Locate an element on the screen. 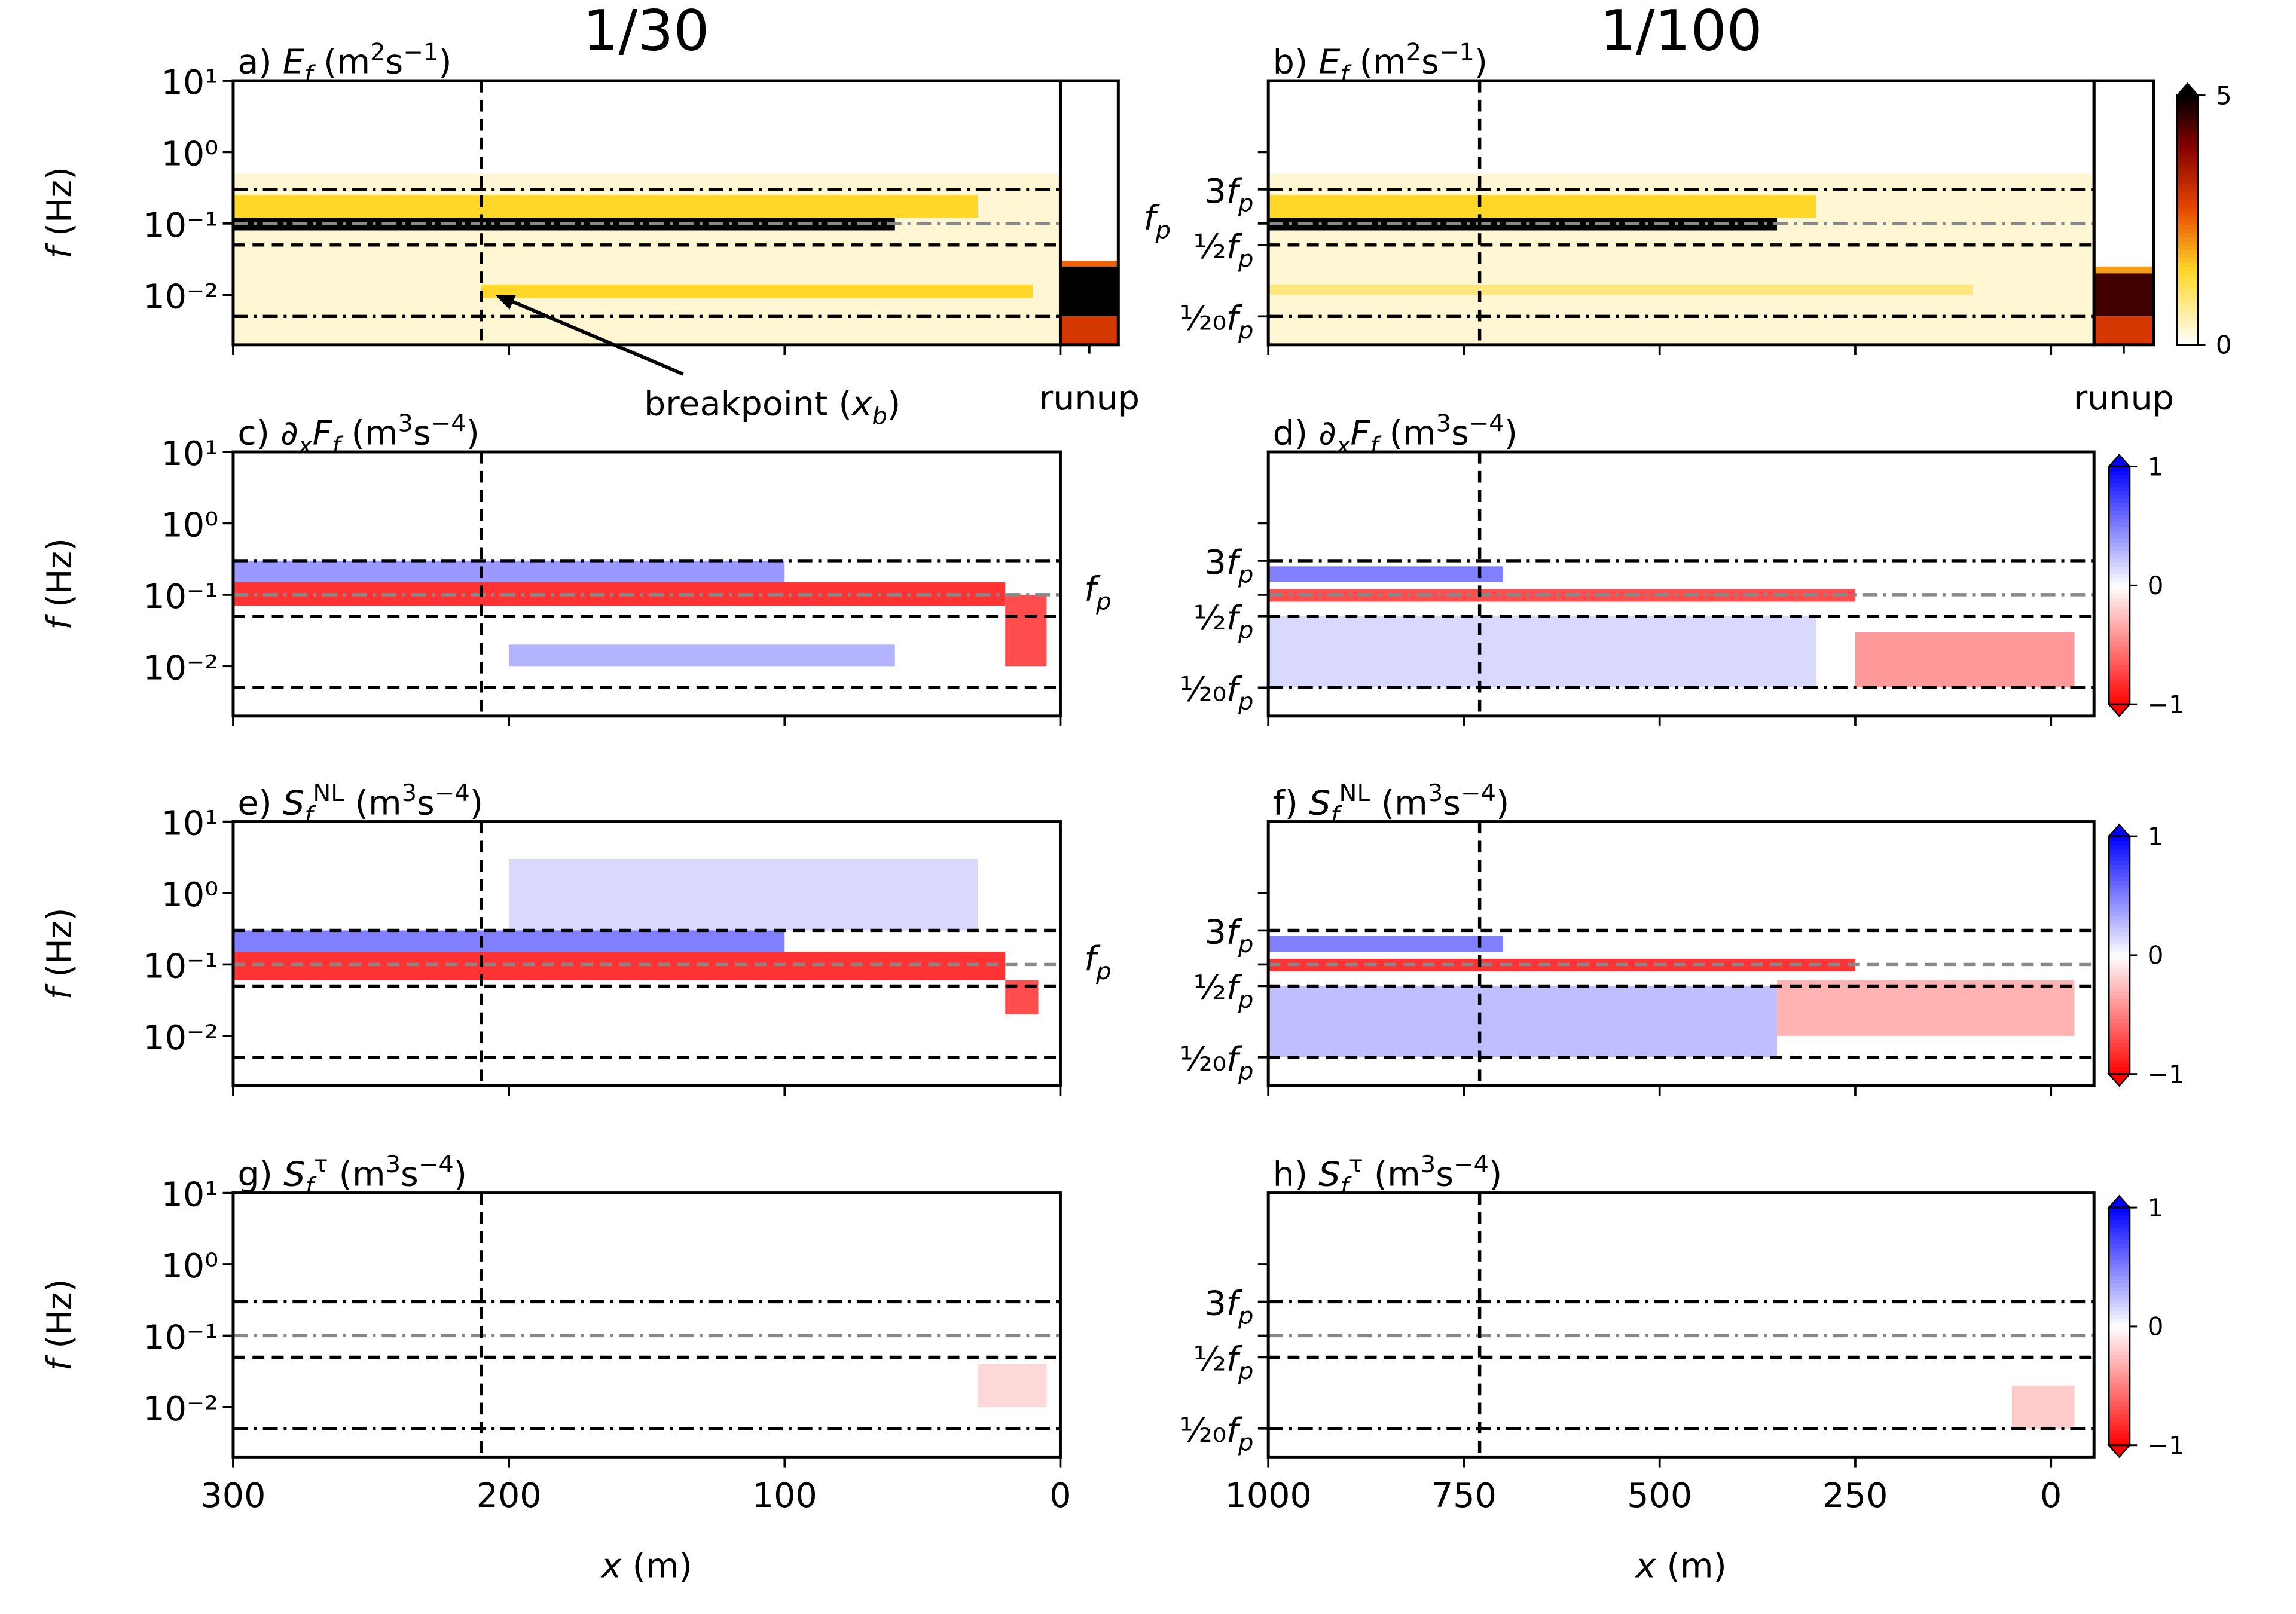 The width and height of the screenshot is (2296, 1614). colorbar-tick-label: 0 is located at coordinates (2156, 1326).